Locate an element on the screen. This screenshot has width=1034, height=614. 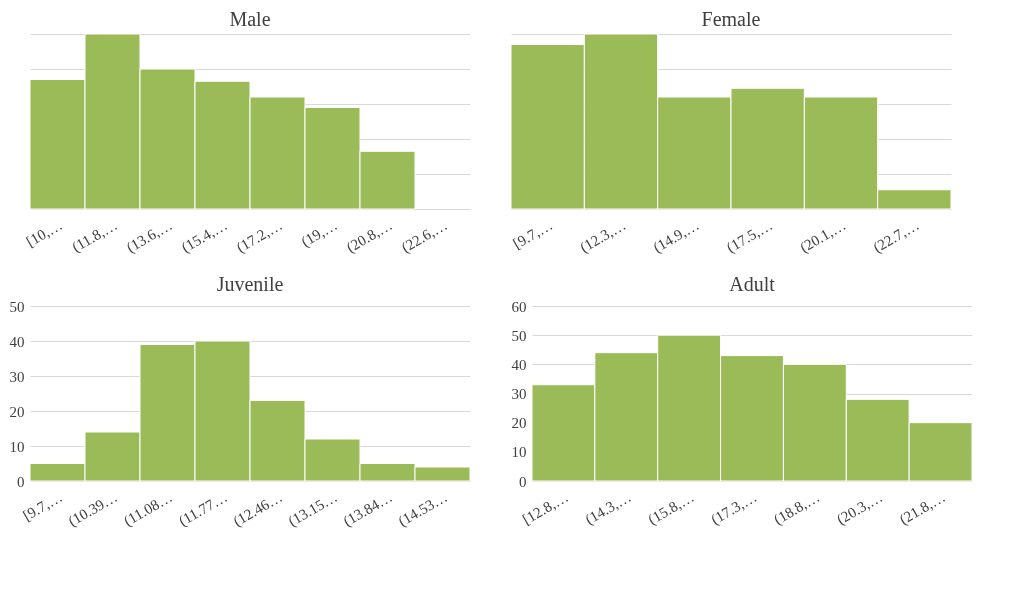
chart-title: Female is located at coordinates (731, 18).